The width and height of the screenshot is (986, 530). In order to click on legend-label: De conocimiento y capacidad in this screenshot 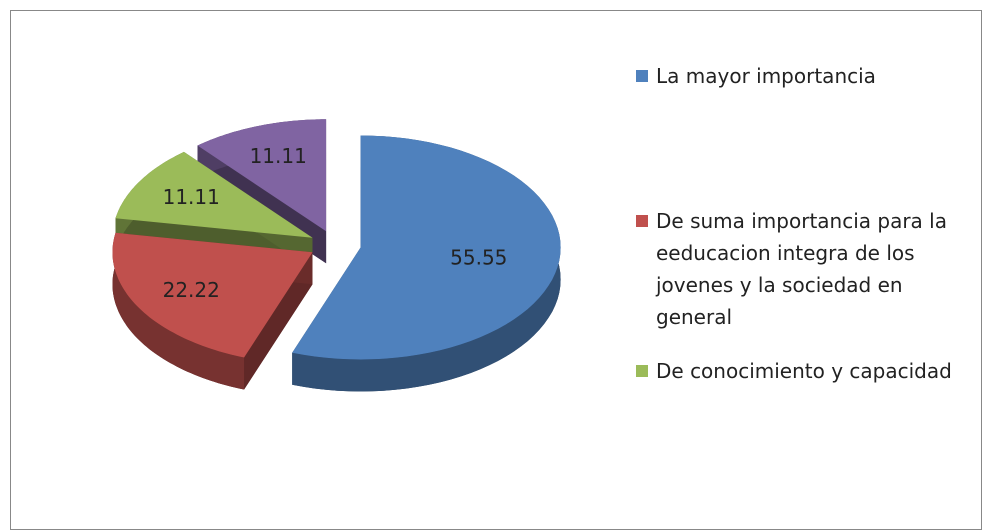, I will do `click(804, 371)`.